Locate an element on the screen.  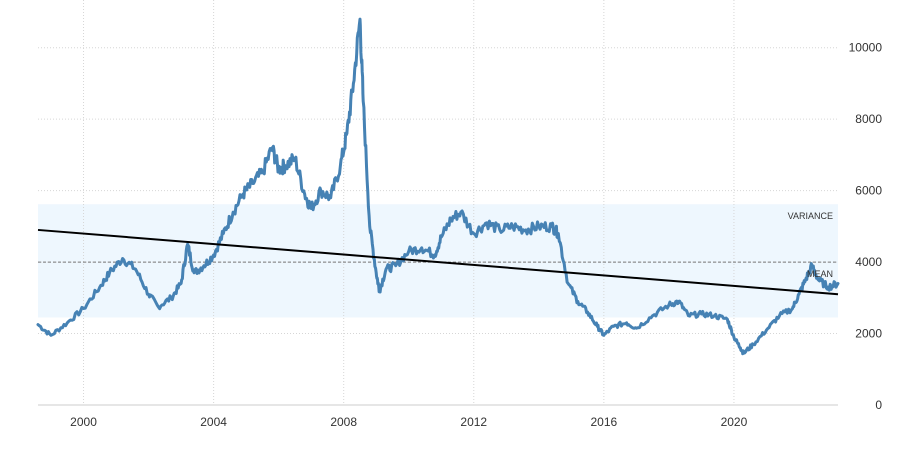
x-tick-label: 2012 is located at coordinates (473, 422).